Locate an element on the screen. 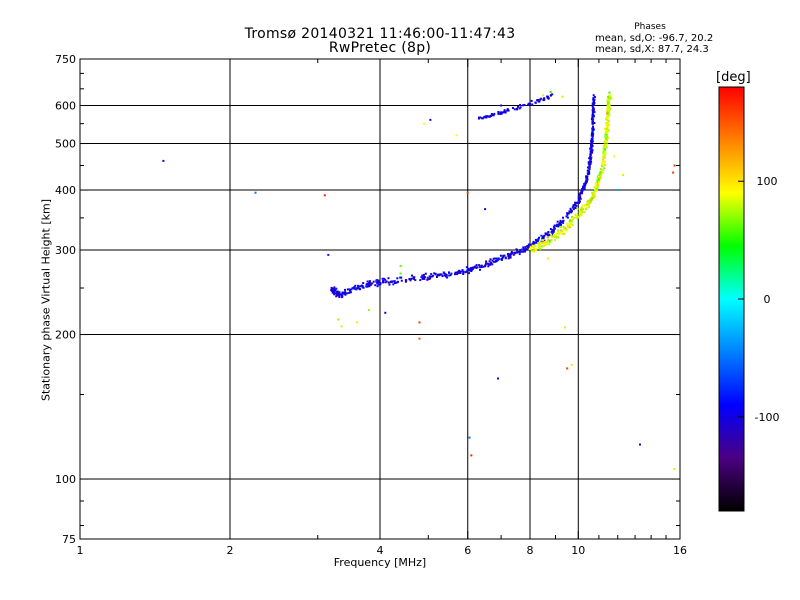 This screenshot has width=800, height=600. phases-title: Phases is located at coordinates (650, 27).